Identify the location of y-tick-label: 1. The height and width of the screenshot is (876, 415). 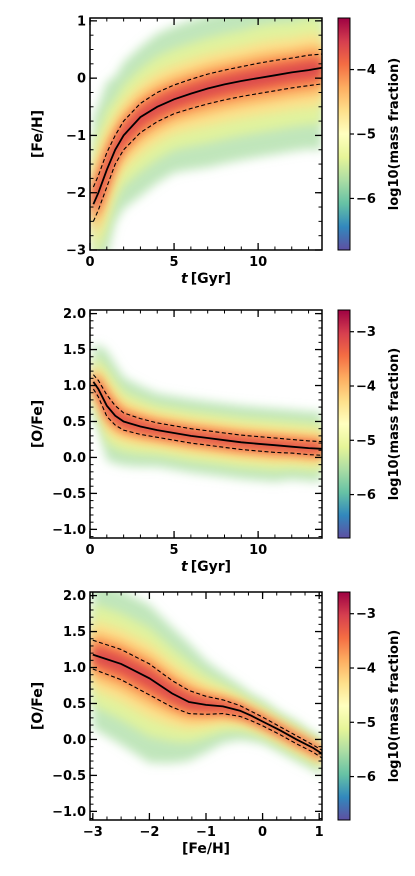
(81, 21).